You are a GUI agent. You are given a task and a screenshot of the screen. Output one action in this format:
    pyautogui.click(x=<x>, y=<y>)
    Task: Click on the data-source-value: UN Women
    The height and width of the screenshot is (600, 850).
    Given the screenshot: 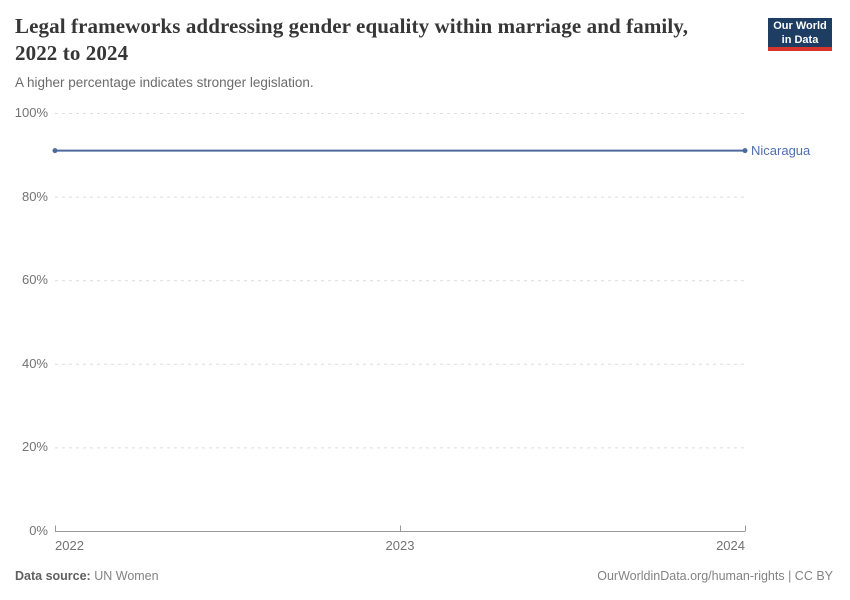 What is the action you would take?
    pyautogui.click(x=126, y=576)
    